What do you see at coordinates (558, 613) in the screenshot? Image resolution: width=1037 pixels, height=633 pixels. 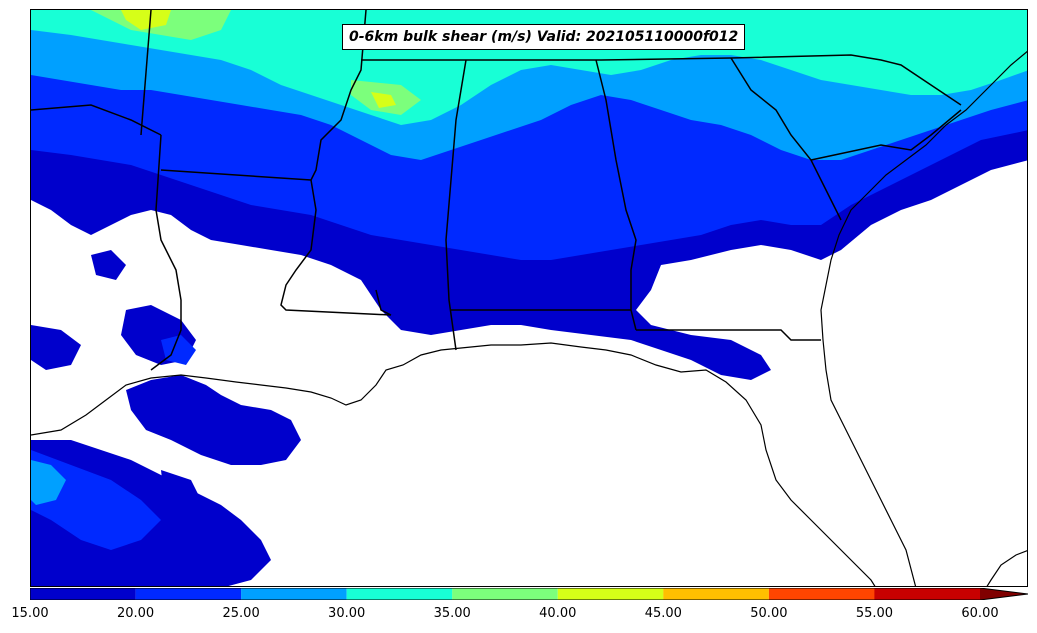 I see `colorbar-tick-label: 40.00` at bounding box center [558, 613].